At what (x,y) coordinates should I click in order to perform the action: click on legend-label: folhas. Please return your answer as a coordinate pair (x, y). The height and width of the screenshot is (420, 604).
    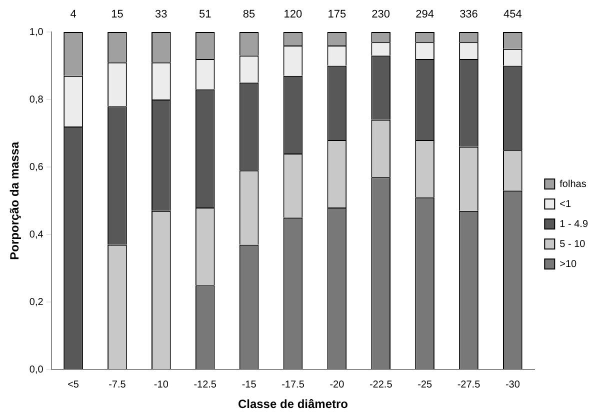
    Looking at the image, I should click on (573, 184).